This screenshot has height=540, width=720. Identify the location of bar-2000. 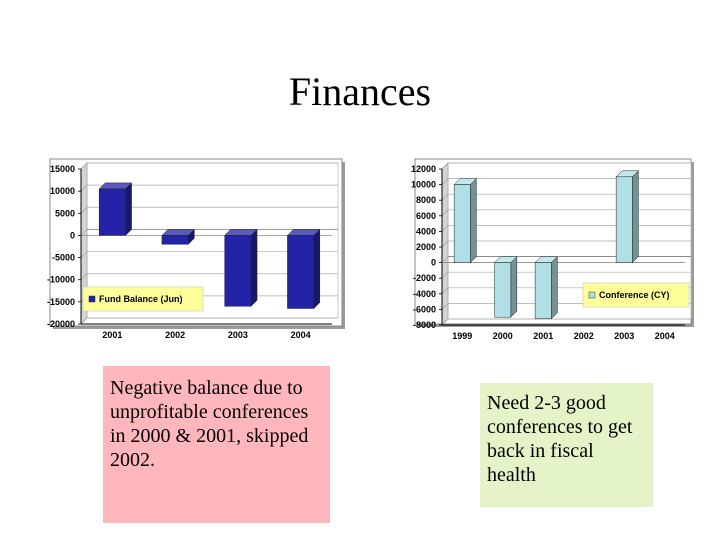
(503, 290).